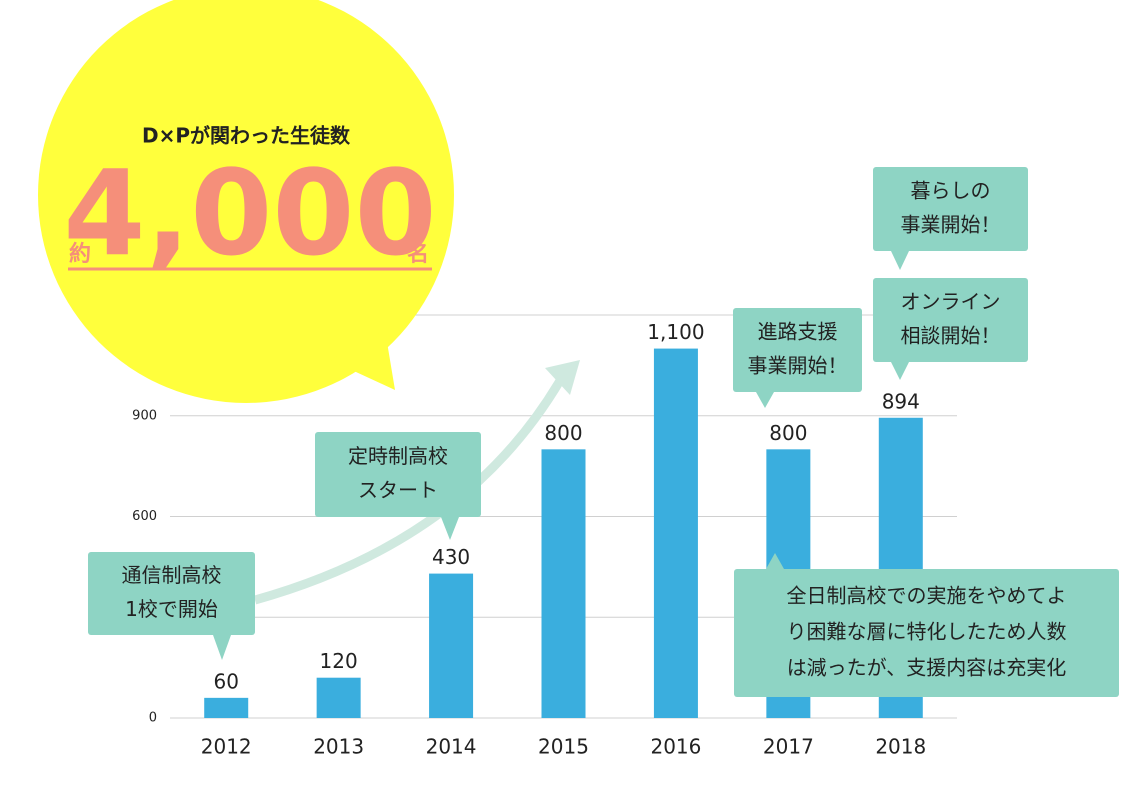  Describe the element at coordinates (80, 254) in the screenshot. I see `headline-prefix: 約` at that location.